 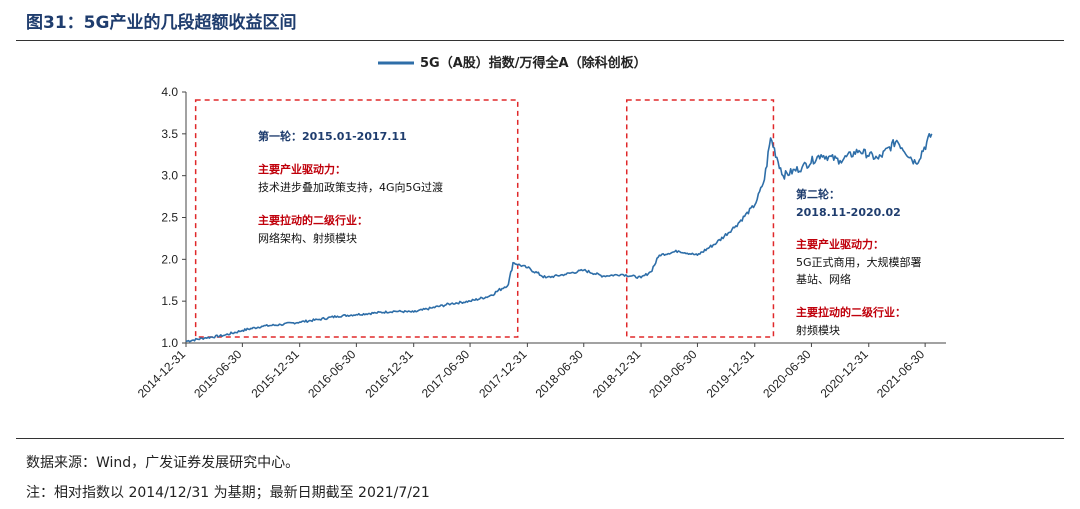 What do you see at coordinates (818, 194) in the screenshot?
I see `period2-heading-1: 第二轮：` at bounding box center [818, 194].